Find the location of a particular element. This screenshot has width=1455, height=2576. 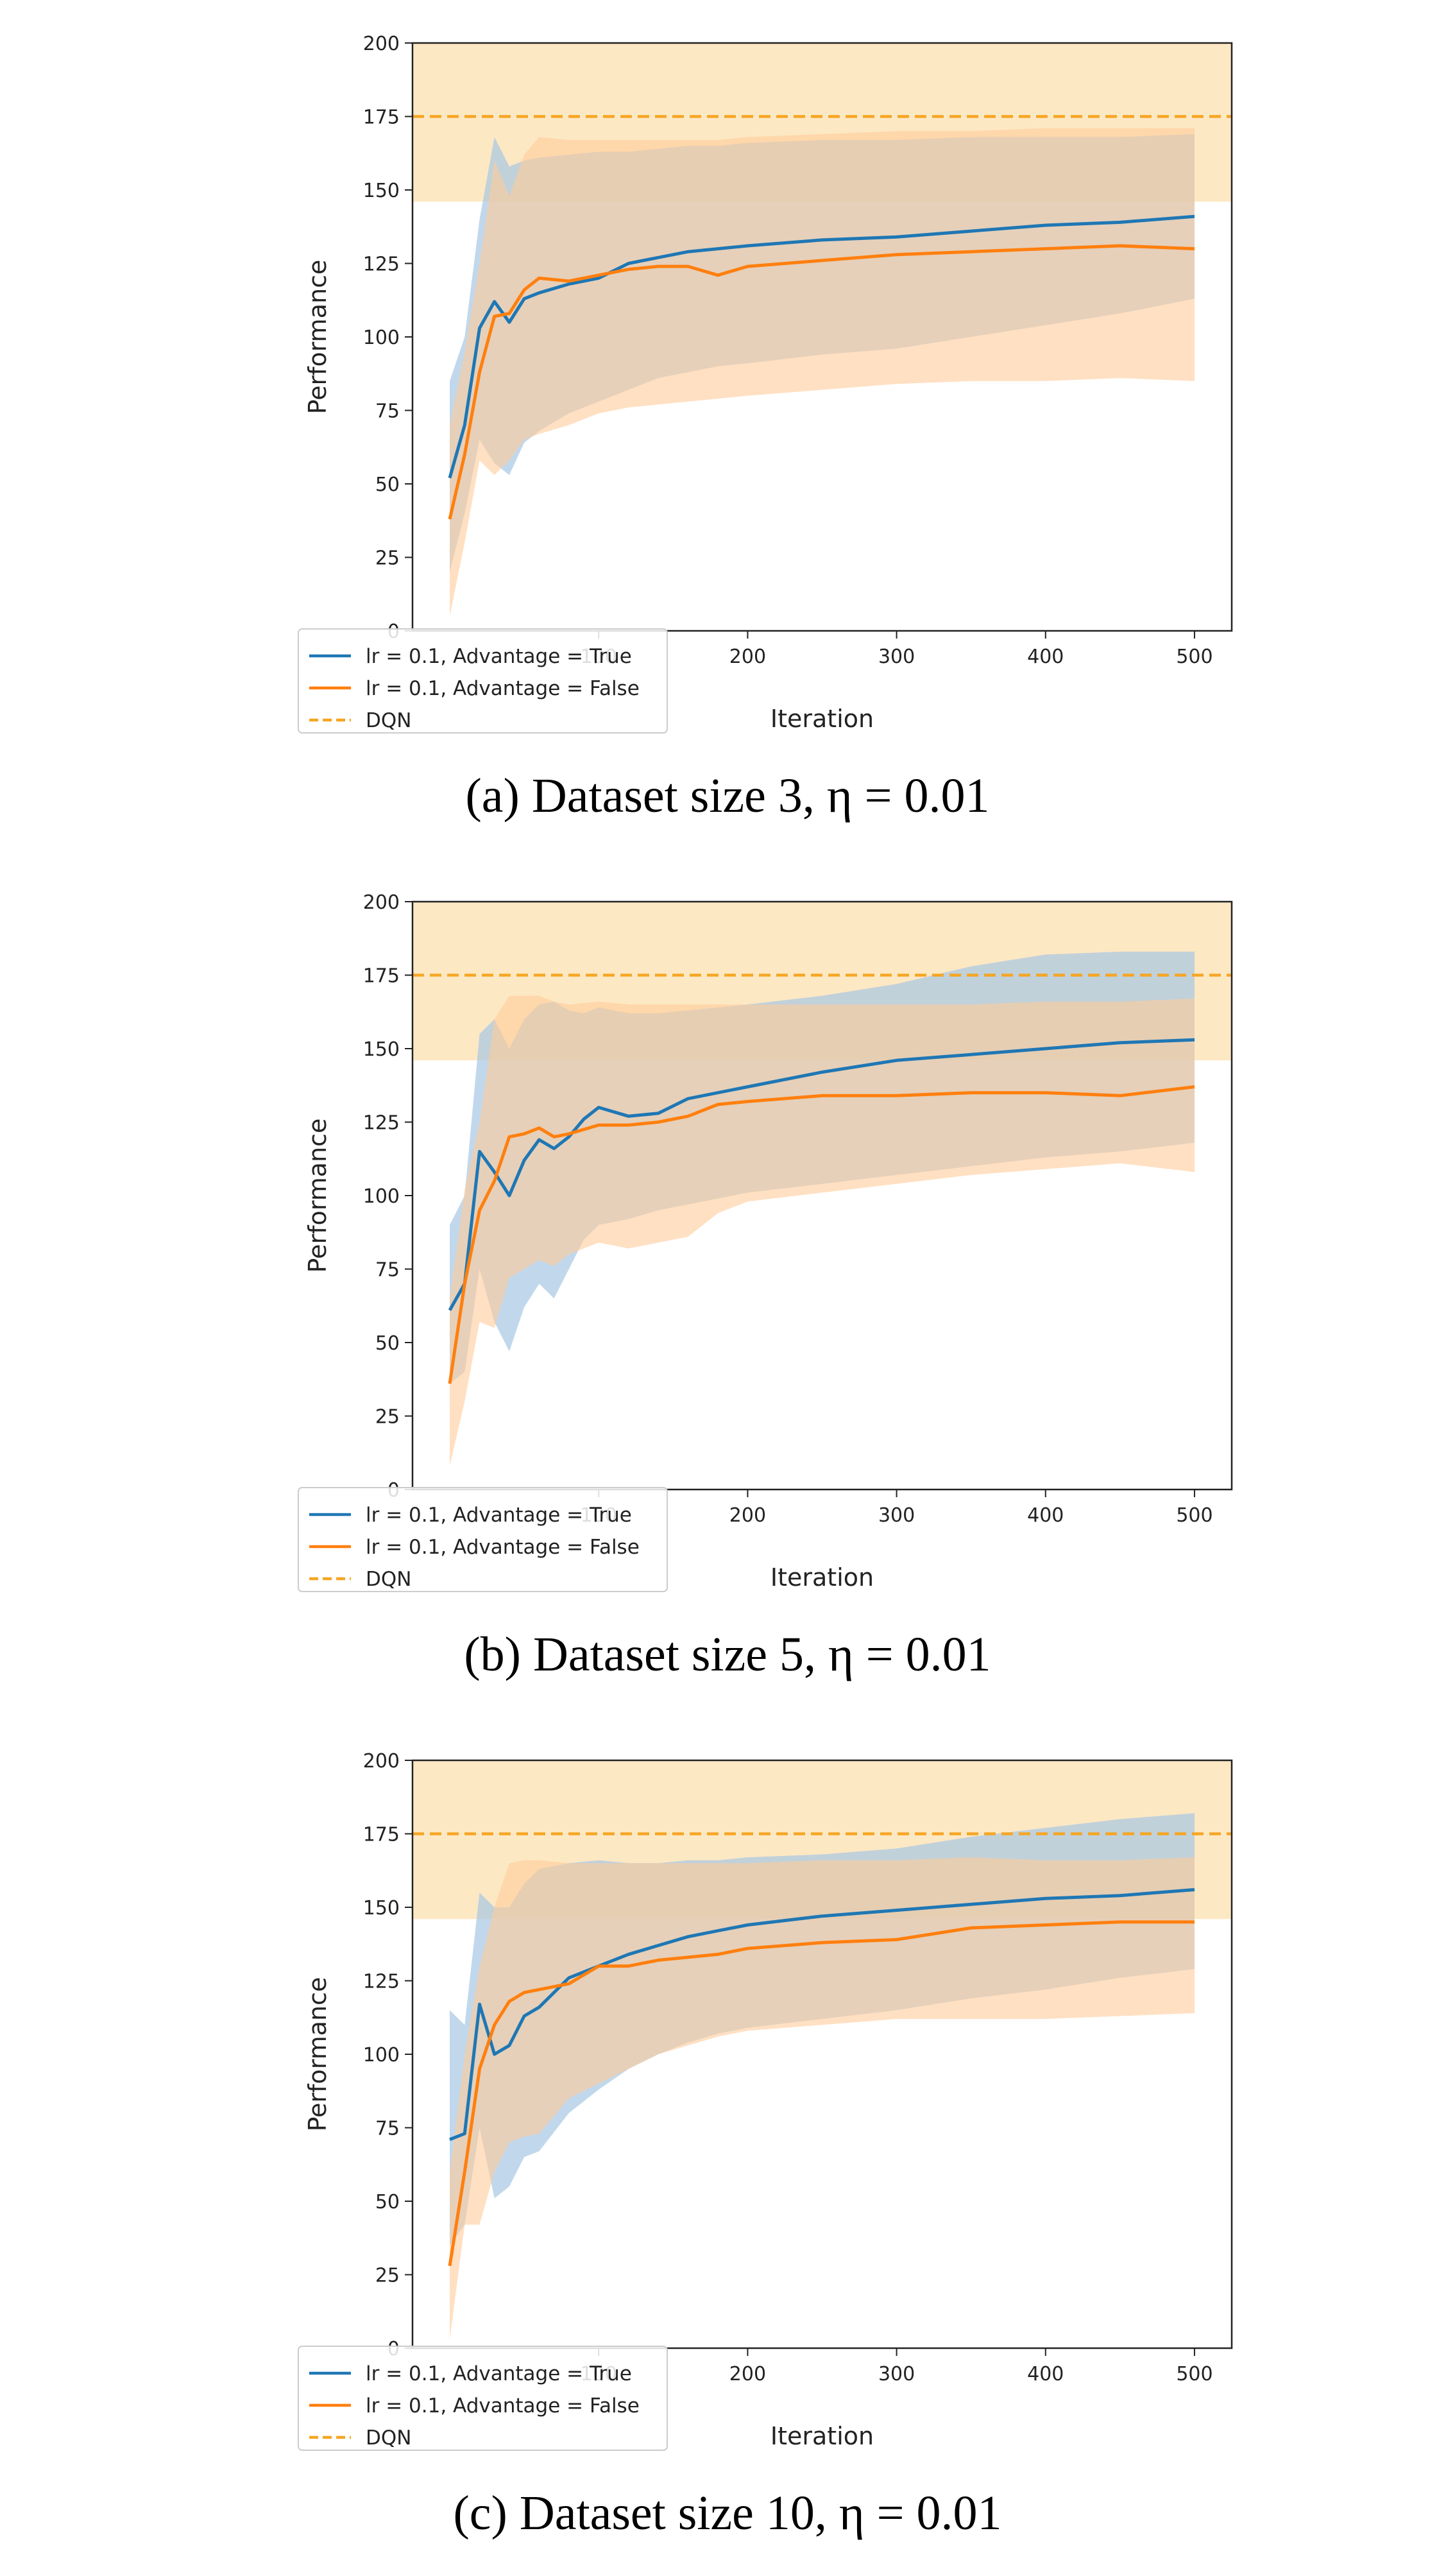

panel-caption: (b) Dataset size 5, η = 0.01 is located at coordinates (727, 1654).